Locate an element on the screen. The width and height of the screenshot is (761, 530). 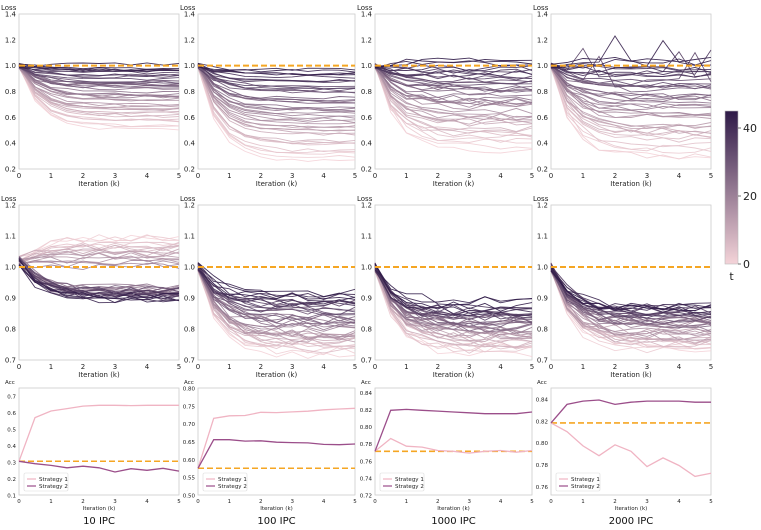
loss-line-t24 is located at coordinates (453, 297).